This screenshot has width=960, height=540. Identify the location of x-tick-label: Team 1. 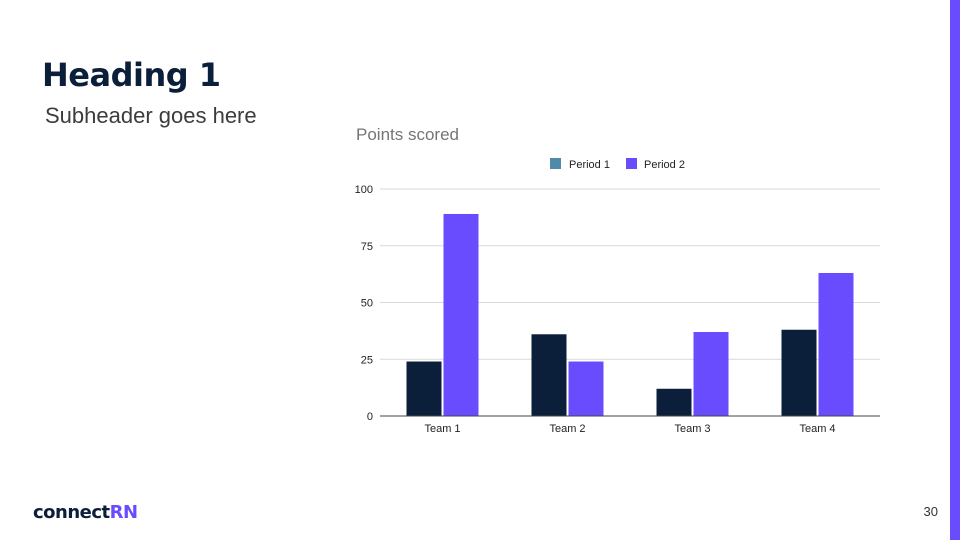
(442, 429).